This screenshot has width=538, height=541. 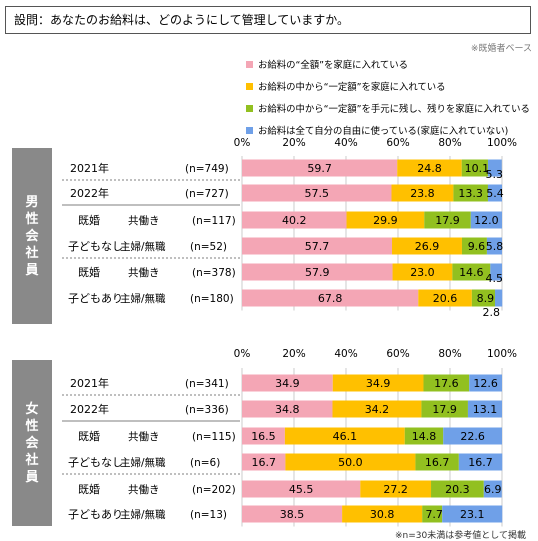 I want to click on p0-data-label: 40.2, so click(x=294, y=220).